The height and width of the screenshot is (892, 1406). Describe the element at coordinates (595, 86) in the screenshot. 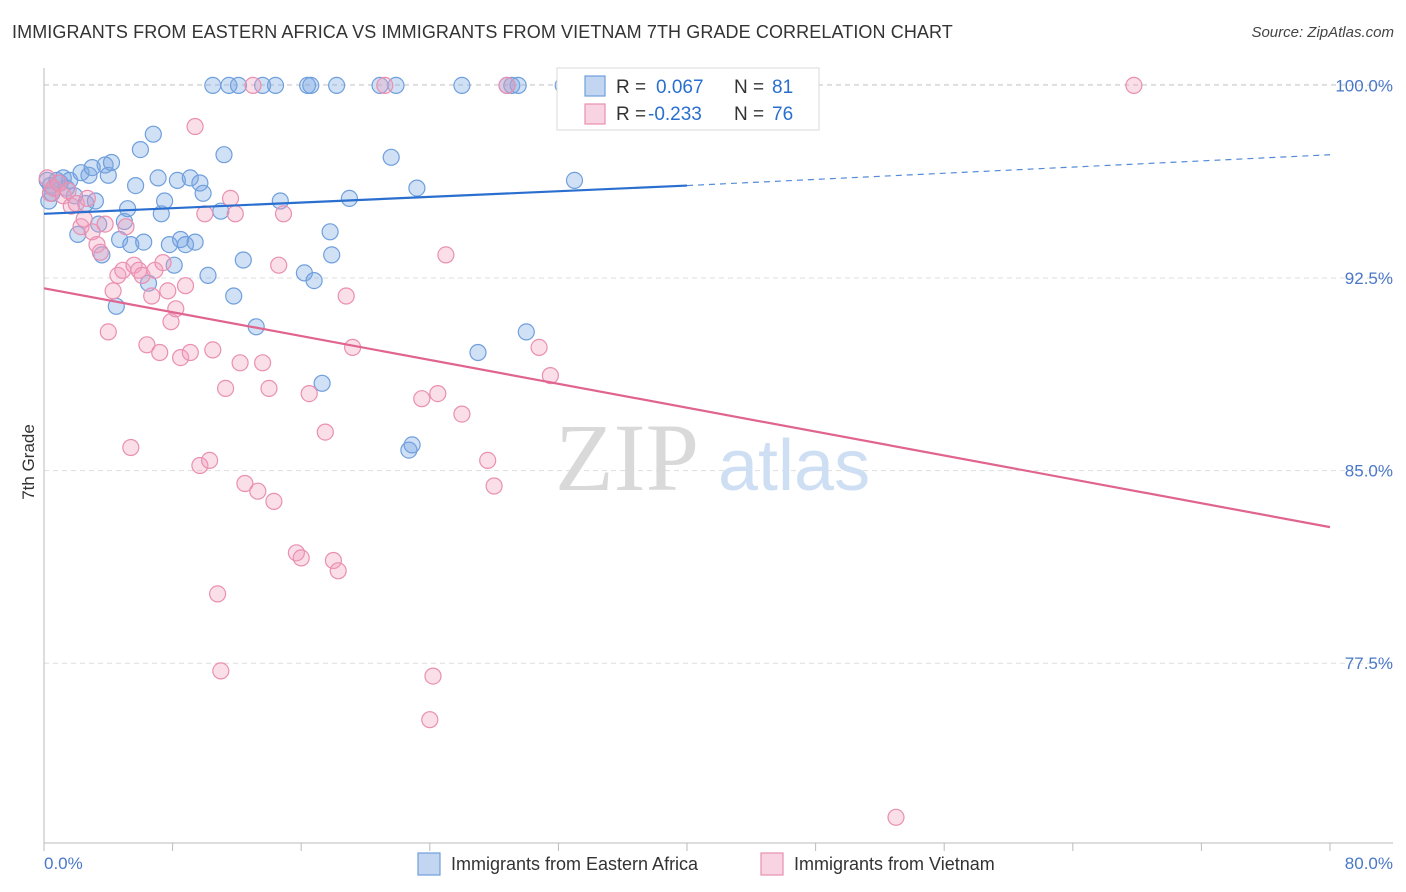

I see `stats-swatch-blue` at that location.